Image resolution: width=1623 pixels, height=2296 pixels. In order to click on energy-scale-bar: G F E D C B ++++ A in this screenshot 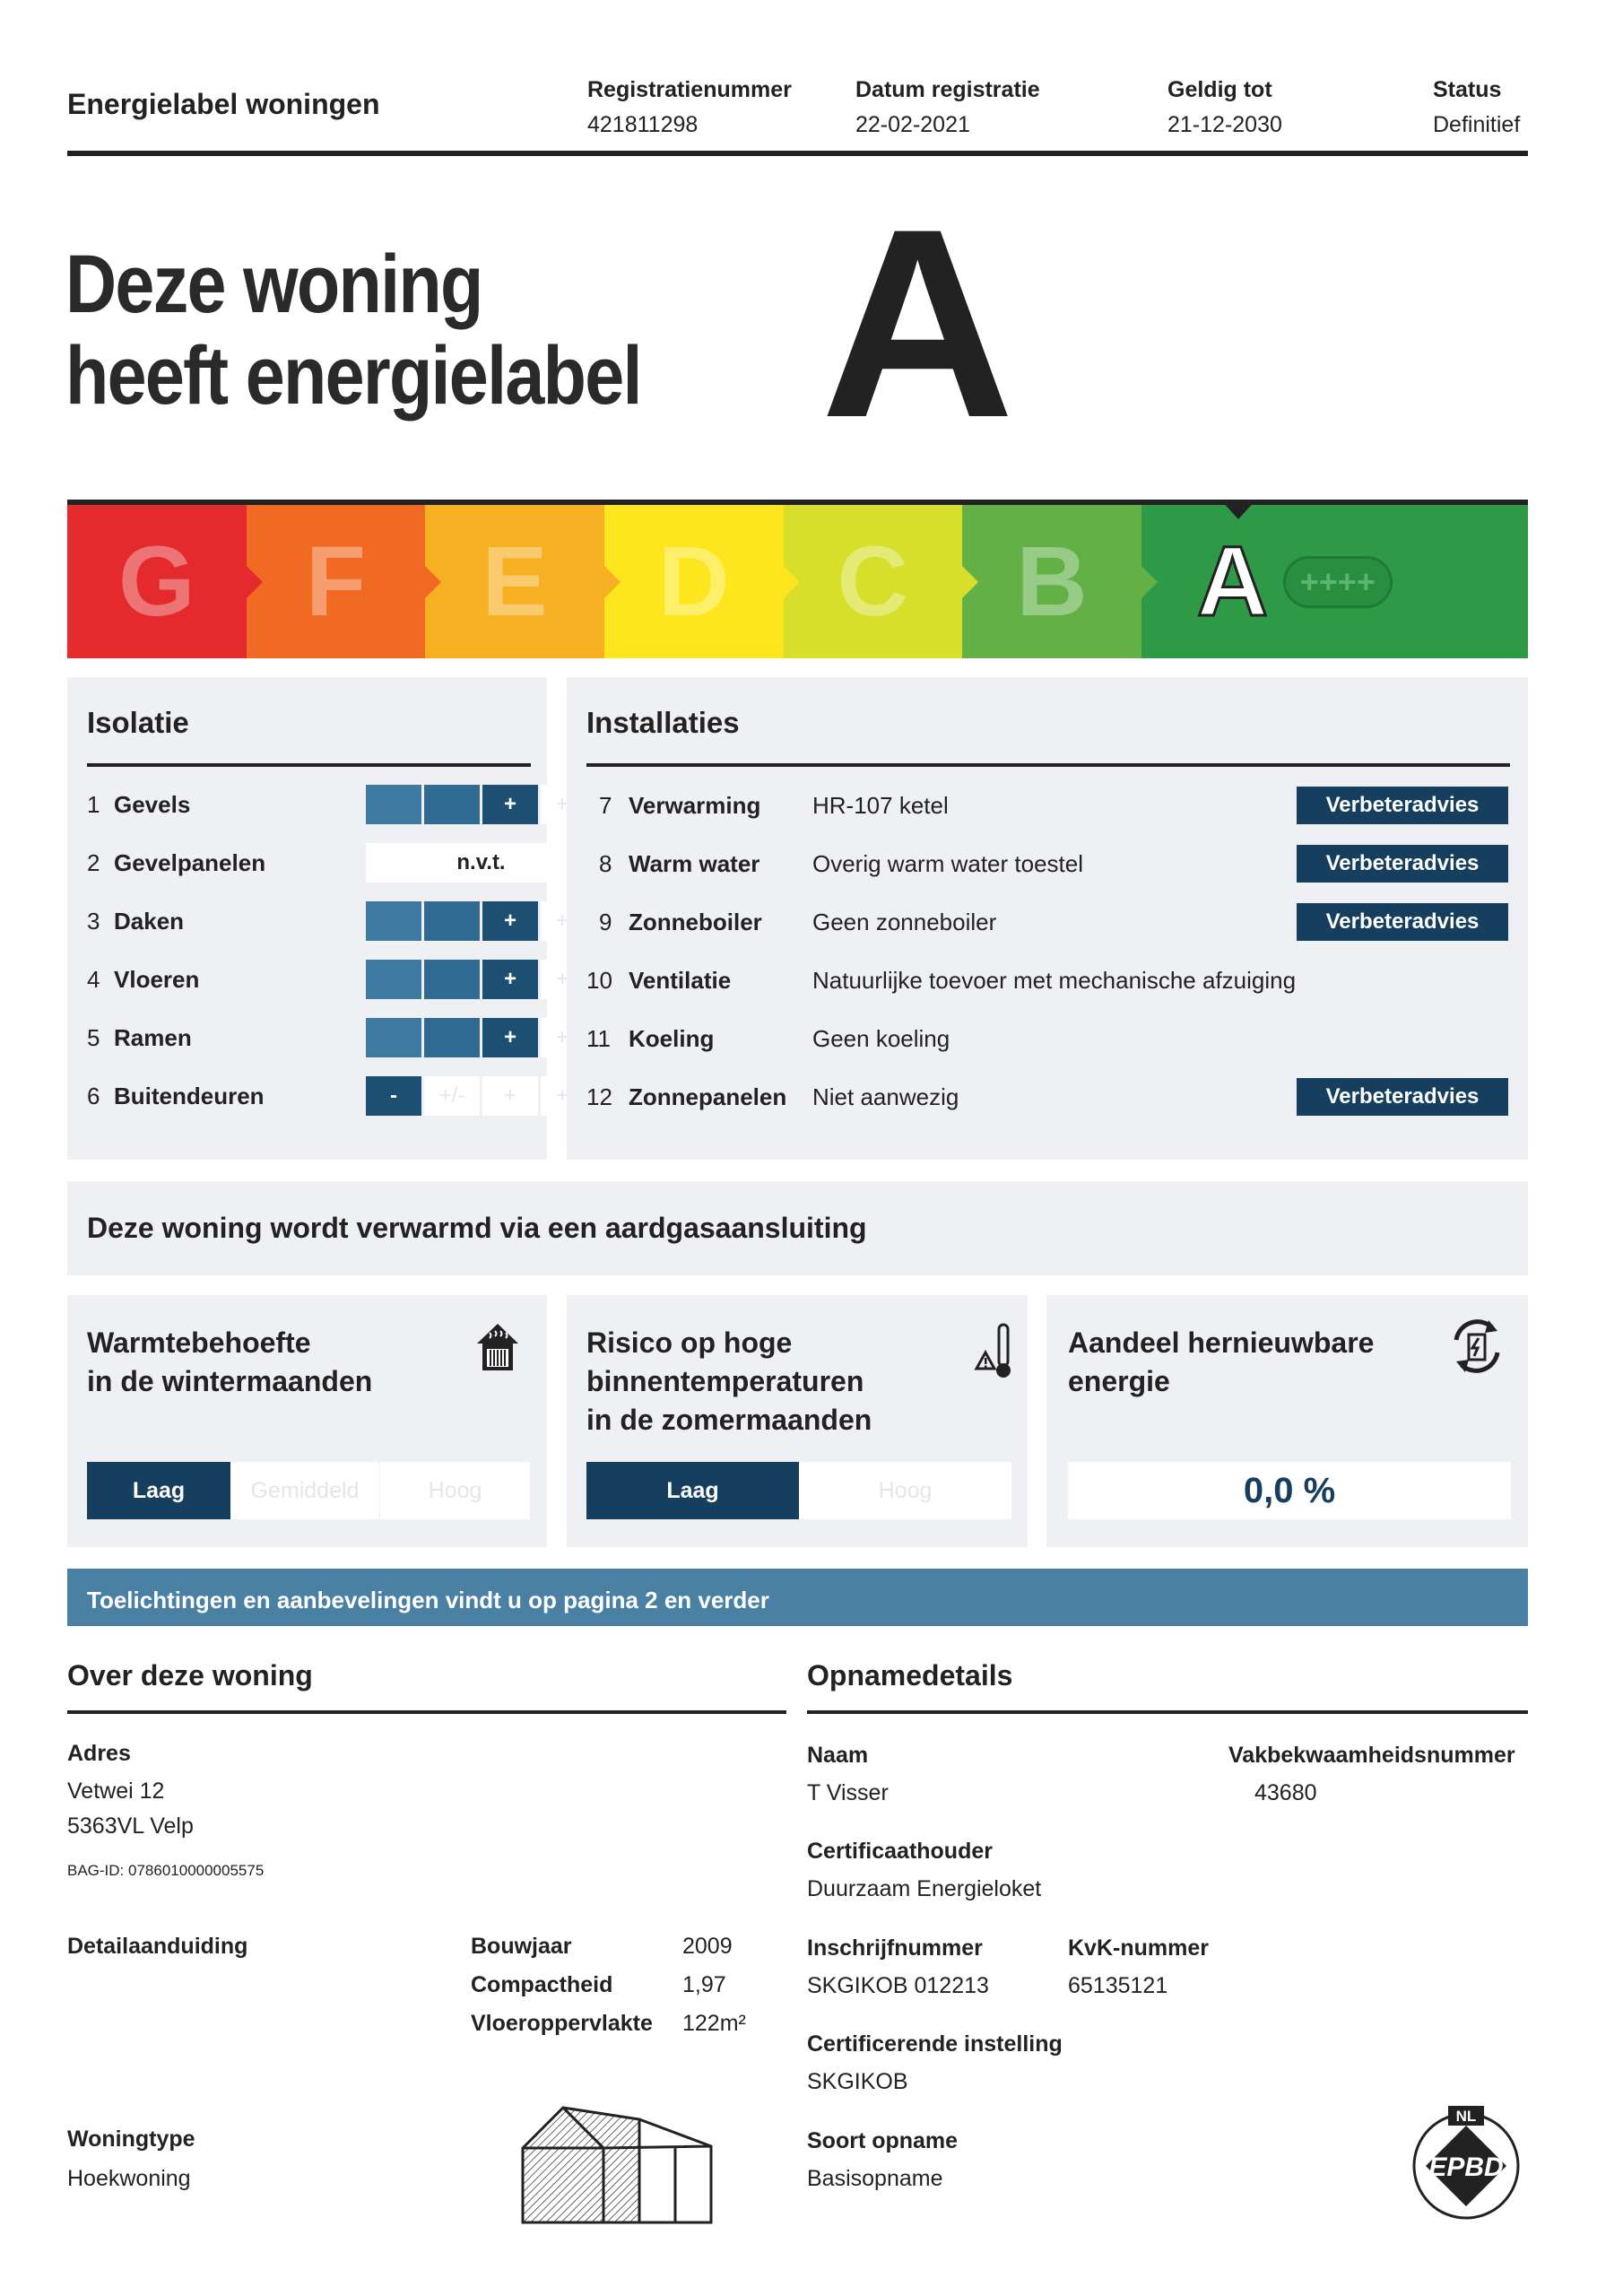, I will do `click(798, 579)`.